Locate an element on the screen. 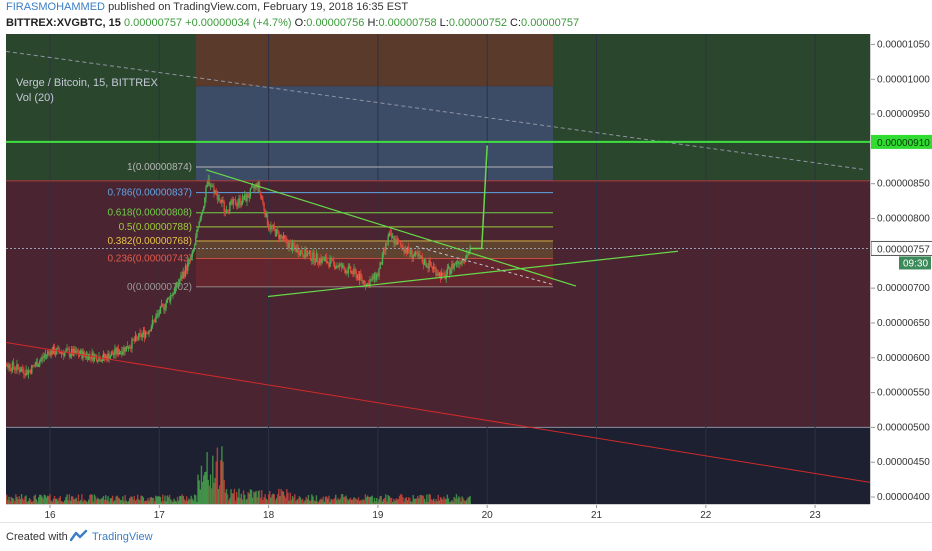 The width and height of the screenshot is (932, 551). time-tick-label: 22 is located at coordinates (706, 515).